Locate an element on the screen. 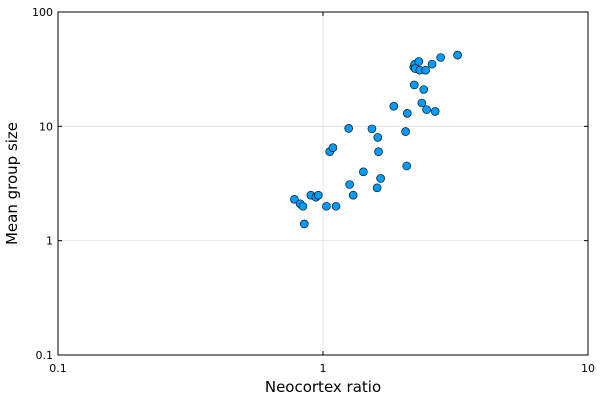  point-layer is located at coordinates (376, 139).